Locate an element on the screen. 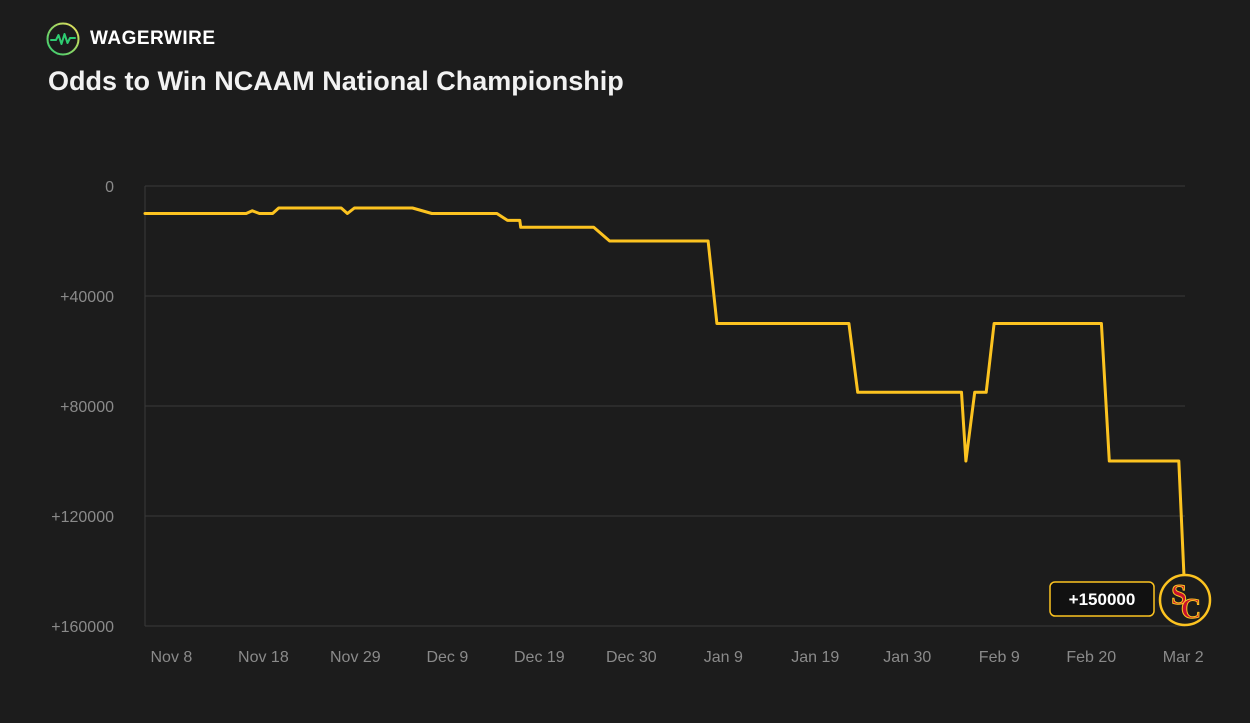 This screenshot has height=723, width=1250. svg-text: S is located at coordinates (1179, 595).